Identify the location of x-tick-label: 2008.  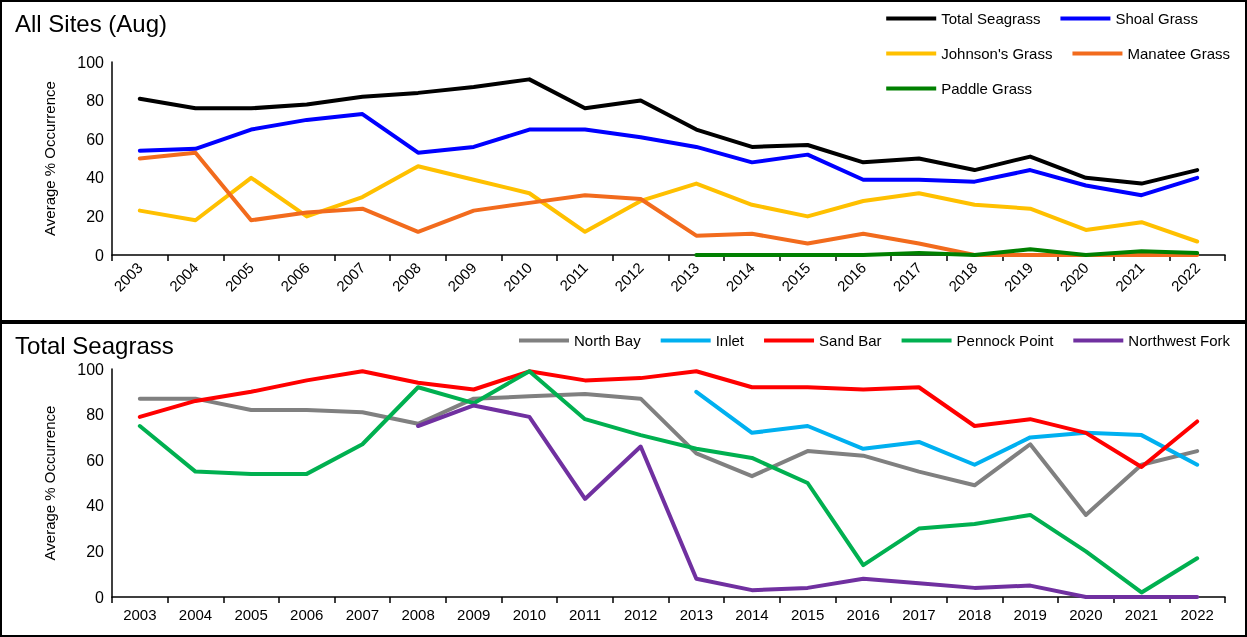
(418, 614).